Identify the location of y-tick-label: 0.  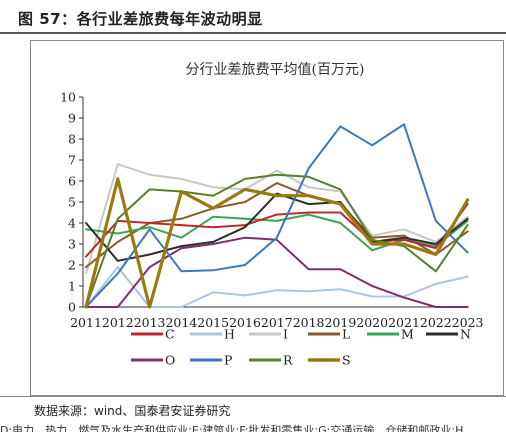
(72, 307).